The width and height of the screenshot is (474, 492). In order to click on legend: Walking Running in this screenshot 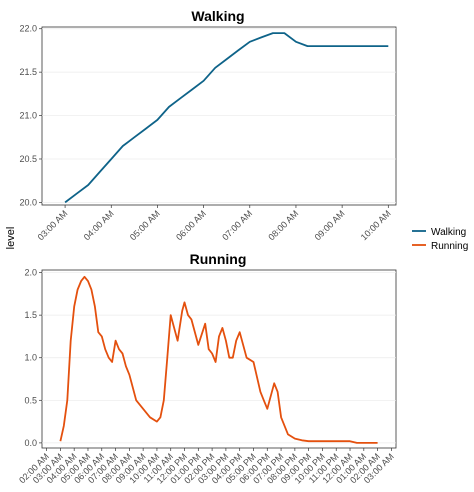, I will do `click(440, 239)`.